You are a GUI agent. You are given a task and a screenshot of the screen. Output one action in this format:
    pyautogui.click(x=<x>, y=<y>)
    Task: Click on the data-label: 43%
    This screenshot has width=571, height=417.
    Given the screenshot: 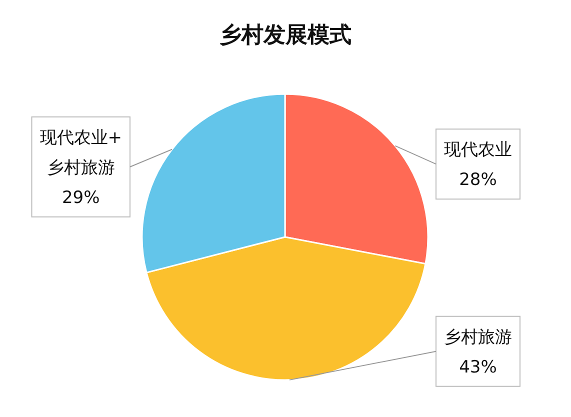 What is the action you would take?
    pyautogui.click(x=478, y=367)
    